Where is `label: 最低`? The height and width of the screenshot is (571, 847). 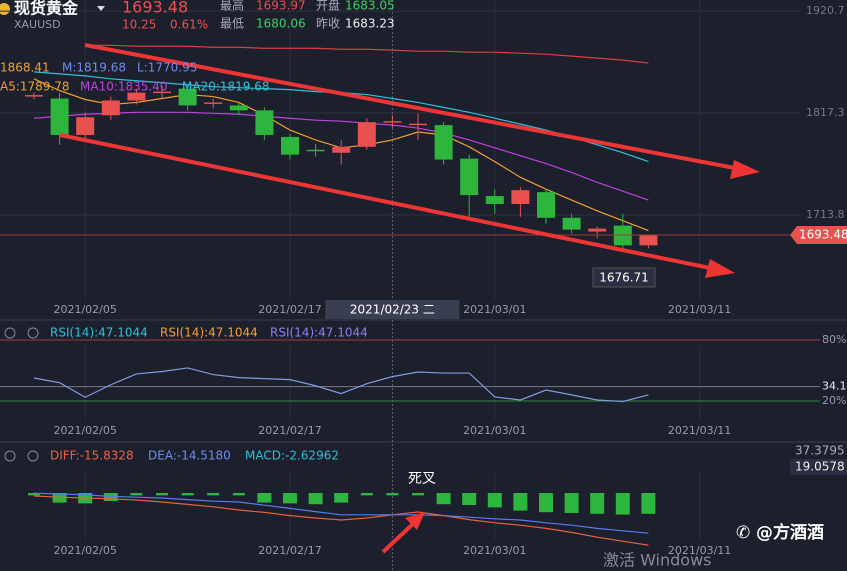 label: 最低 is located at coordinates (232, 24).